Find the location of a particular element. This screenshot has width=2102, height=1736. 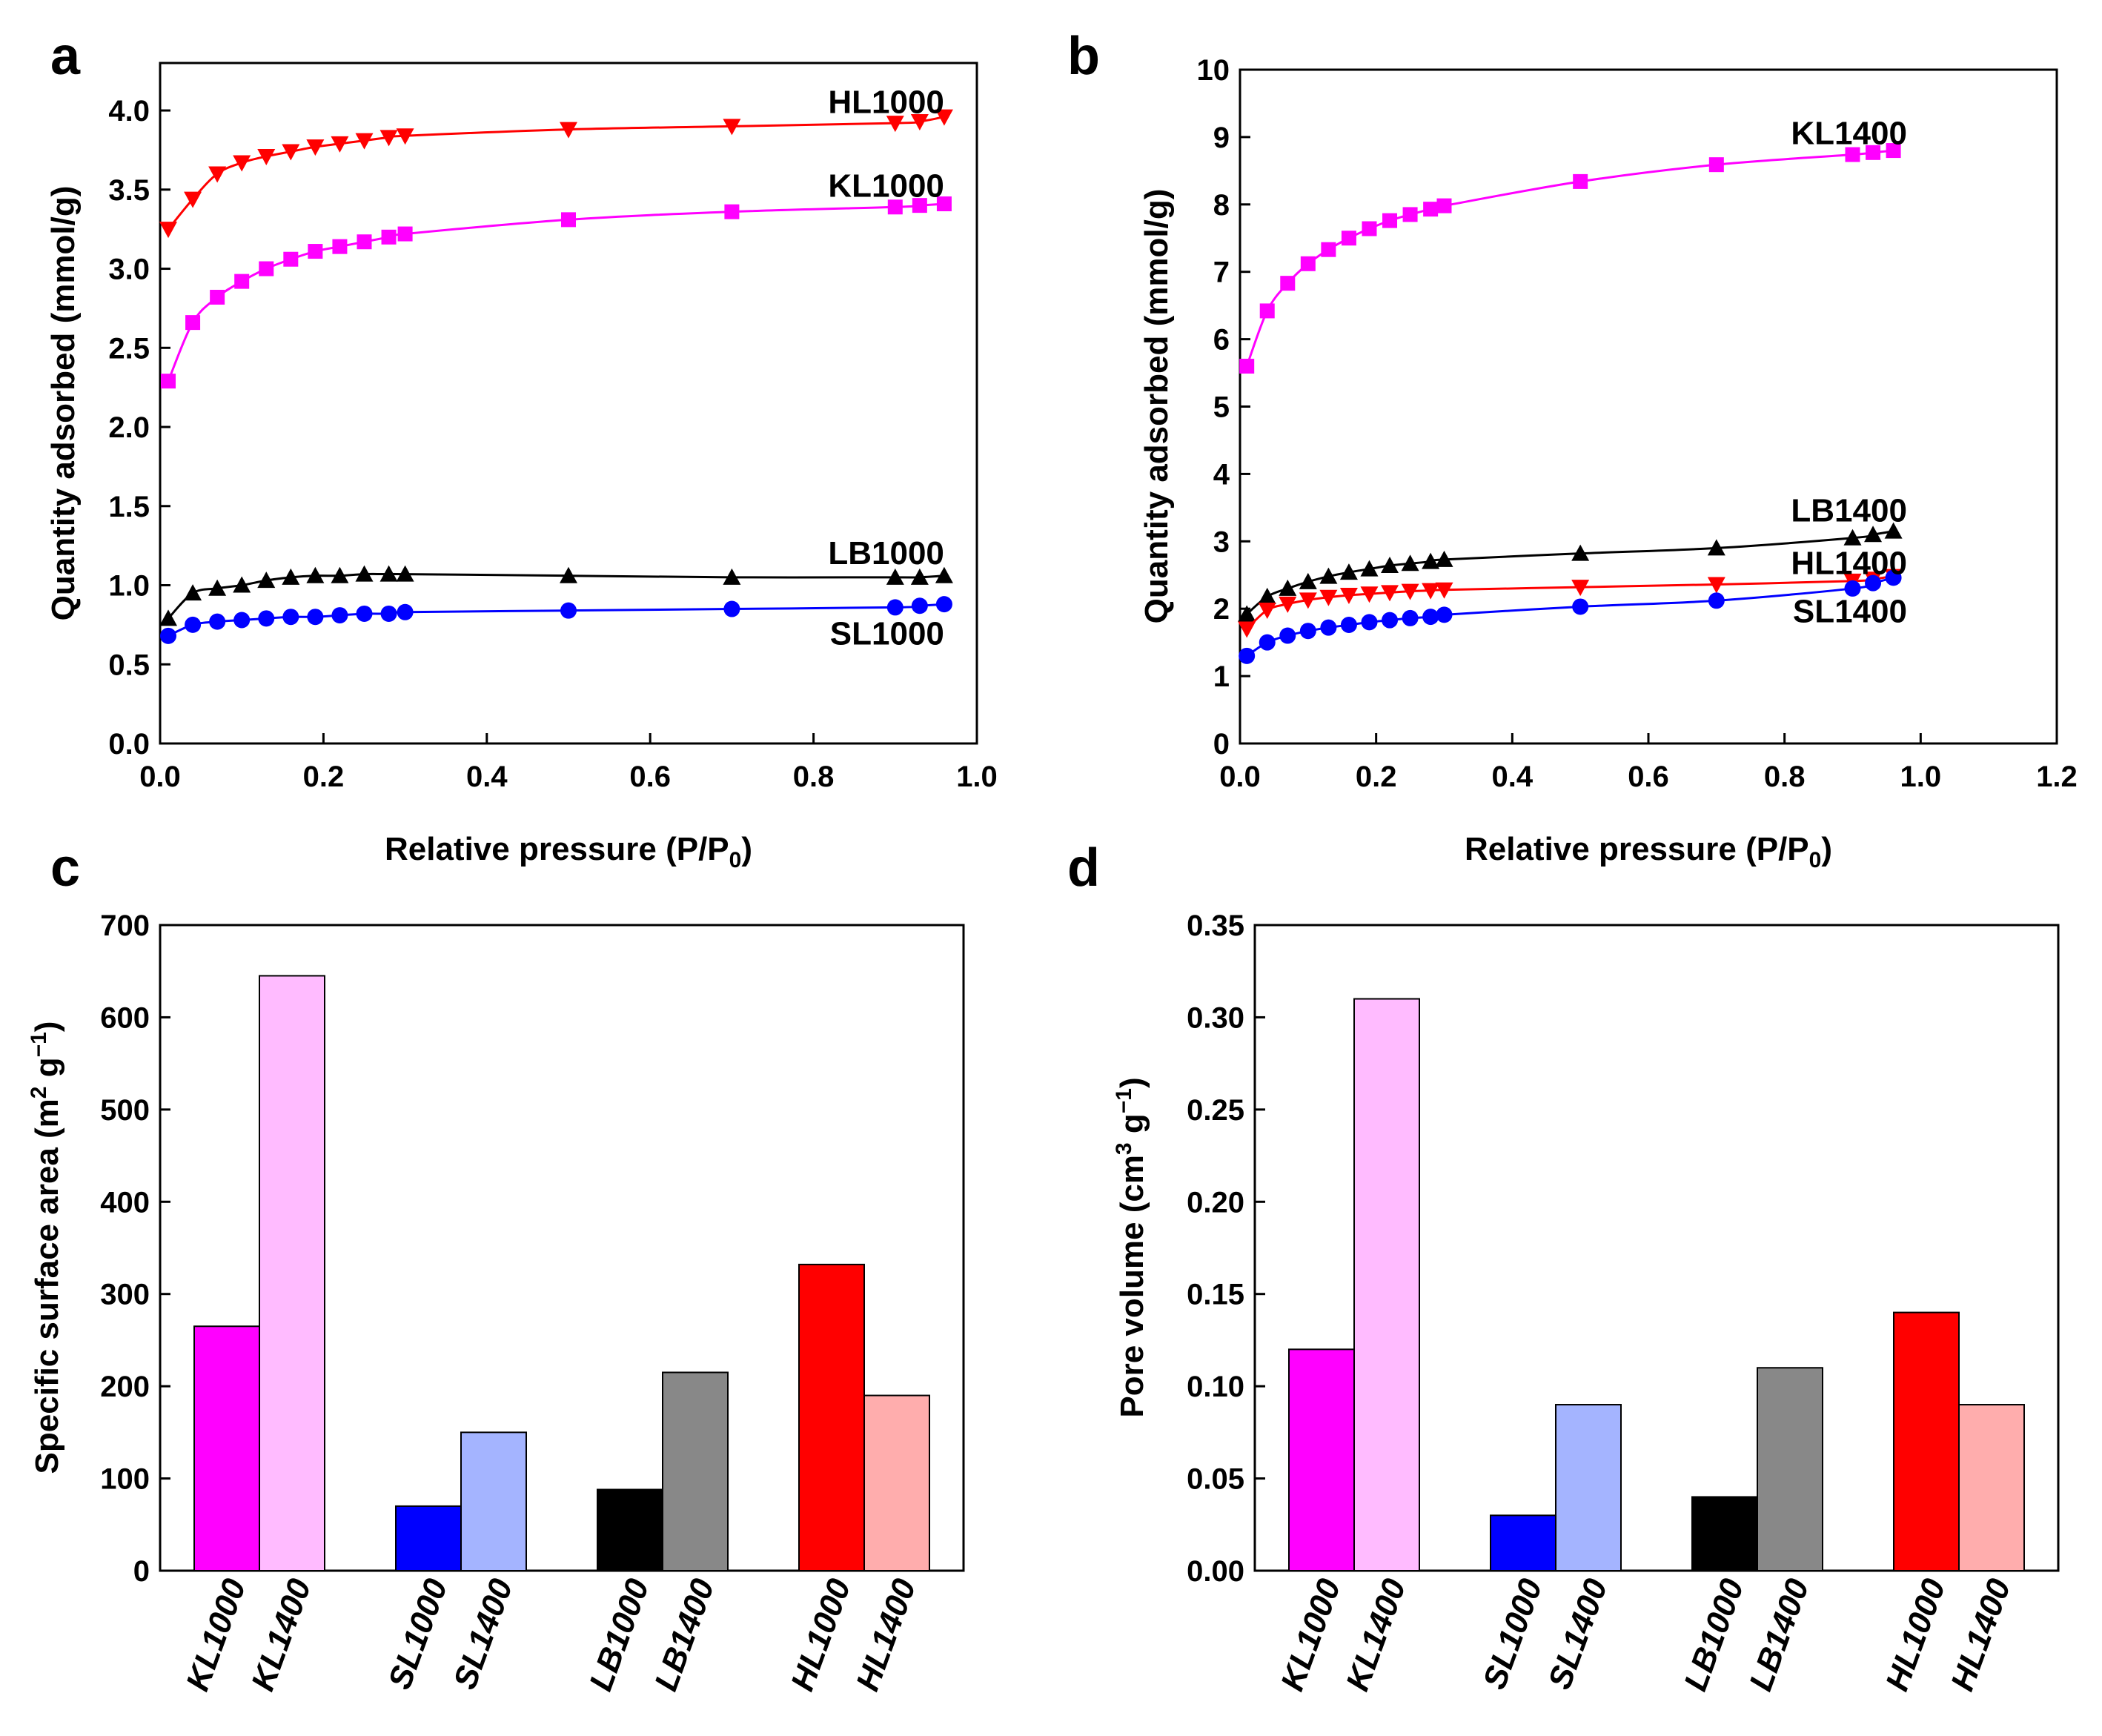

y-tick-label: 5 is located at coordinates (1221, 408).